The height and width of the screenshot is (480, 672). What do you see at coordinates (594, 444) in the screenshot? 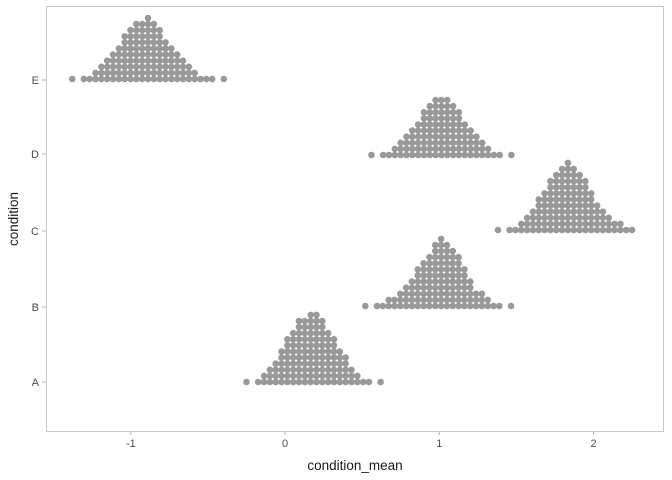
I see `x-tick-label: 2` at bounding box center [594, 444].